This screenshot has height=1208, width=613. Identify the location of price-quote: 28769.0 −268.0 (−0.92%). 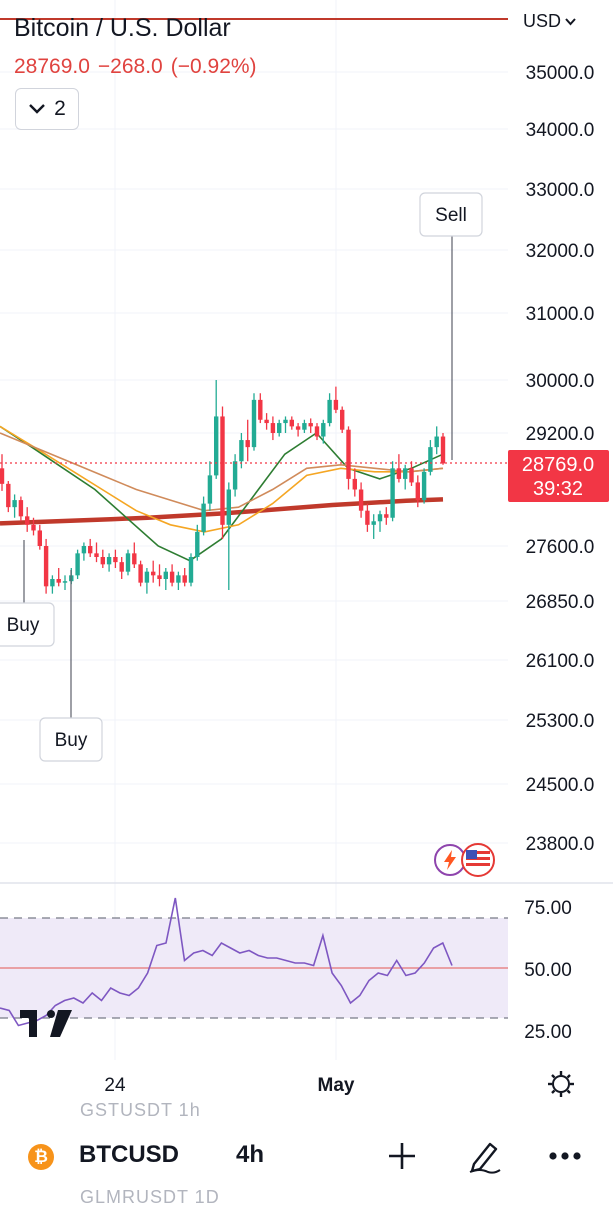
(139, 67).